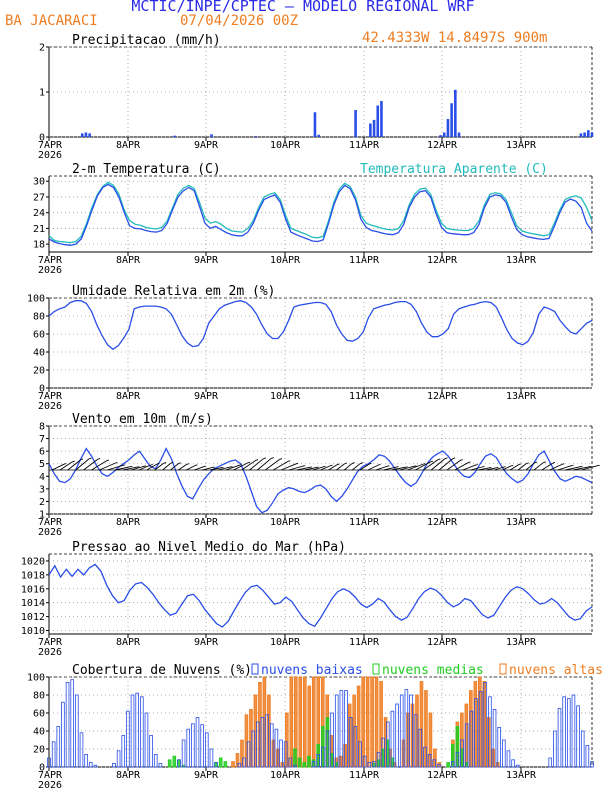 The height and width of the screenshot is (792, 612). Describe the element at coordinates (39, 696) in the screenshot. I see `y-tick-label: 80` at that location.